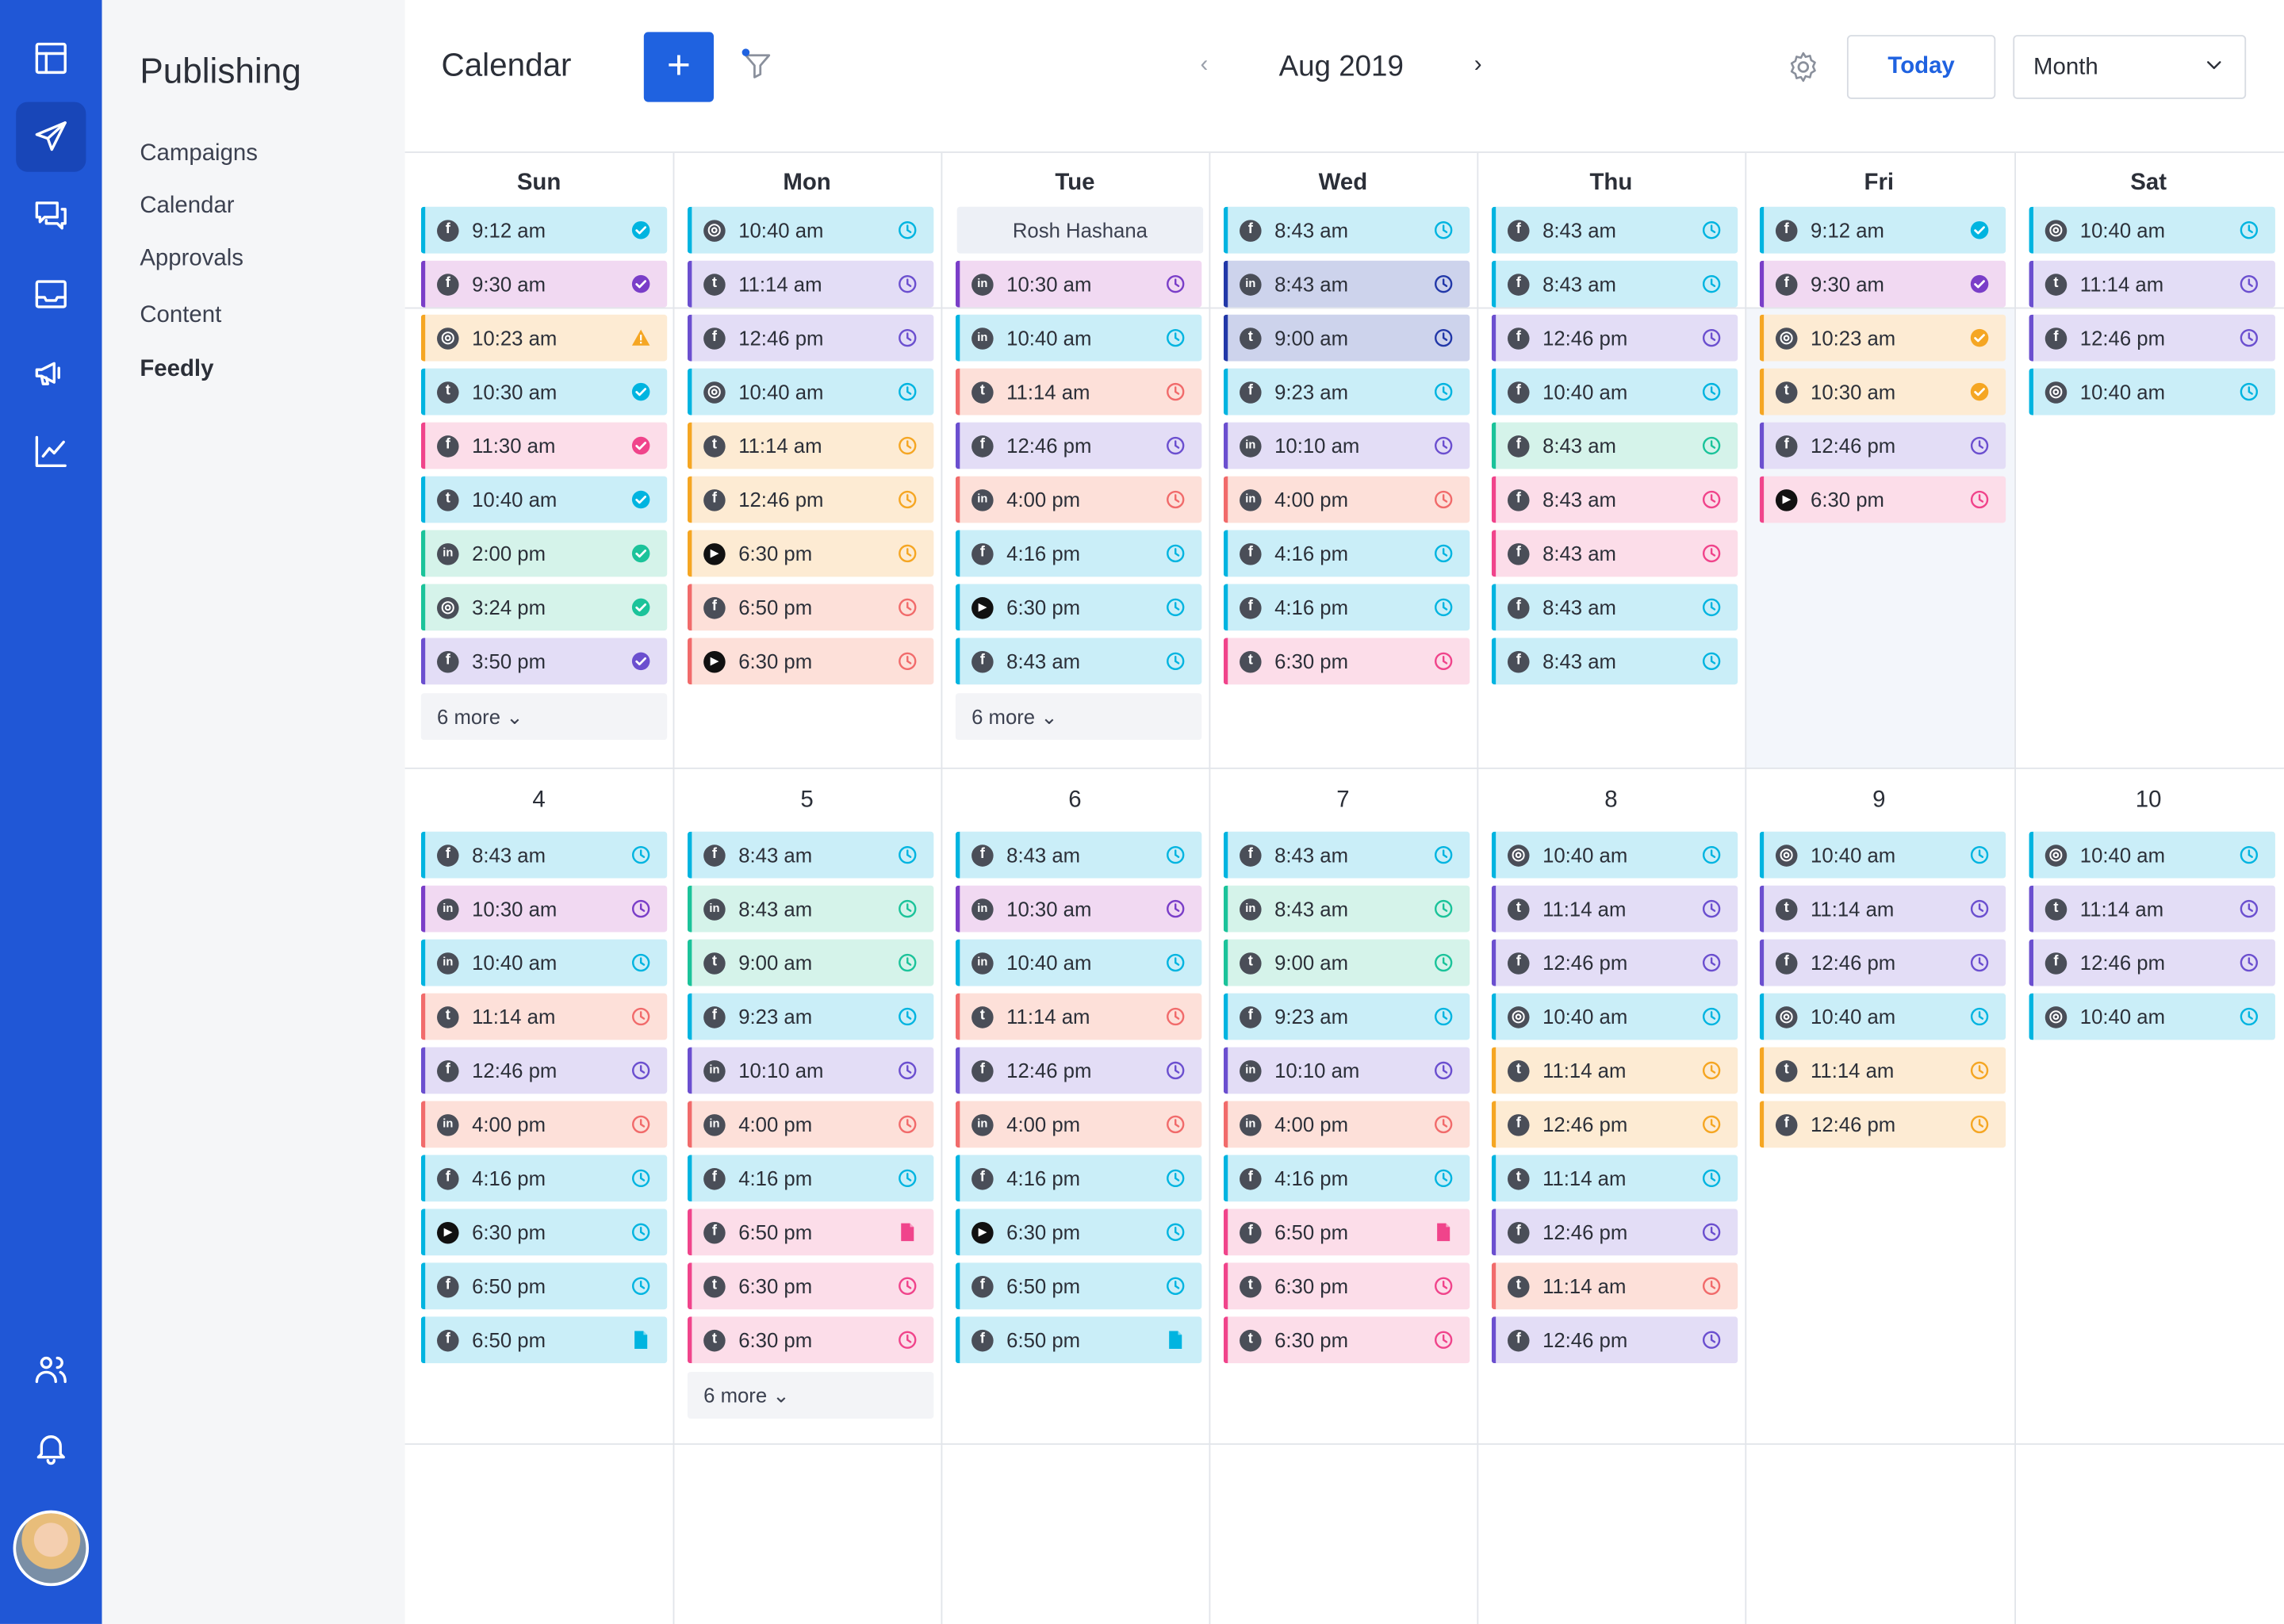  Describe the element at coordinates (51, 1448) in the screenshot. I see `bell-icon` at that location.